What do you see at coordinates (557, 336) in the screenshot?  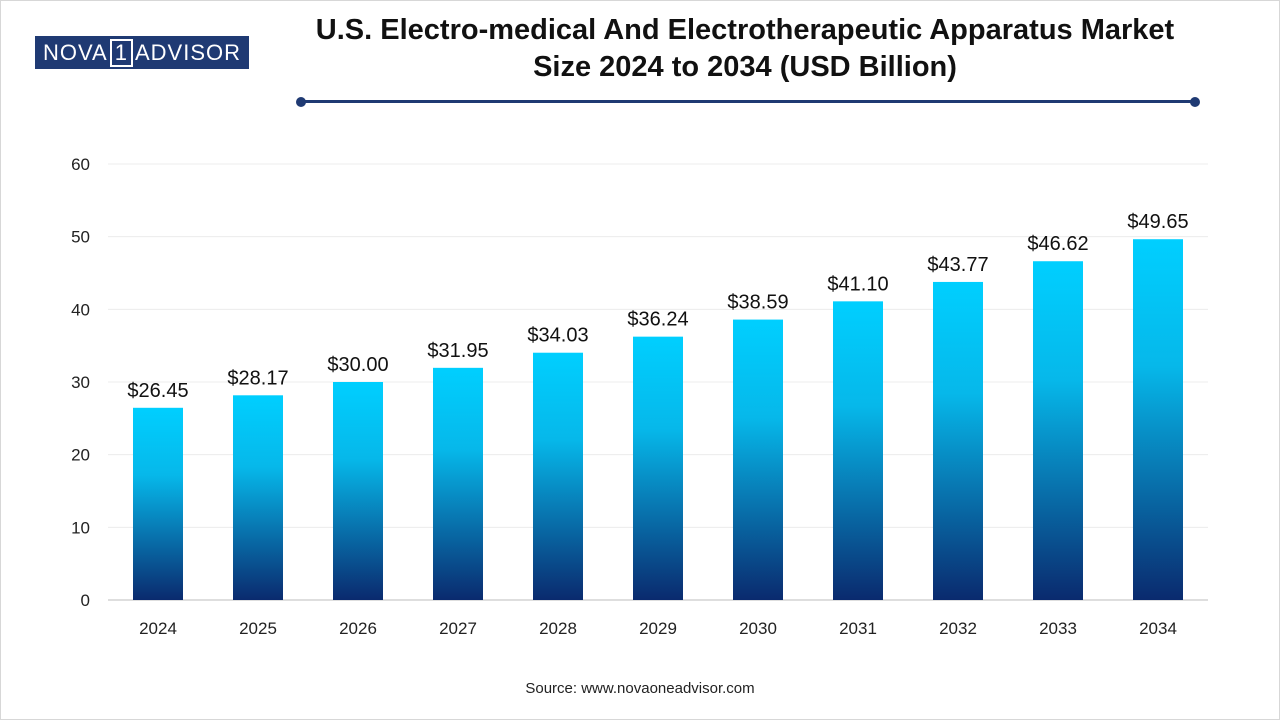 I see `value-label-2028: $34.03` at bounding box center [557, 336].